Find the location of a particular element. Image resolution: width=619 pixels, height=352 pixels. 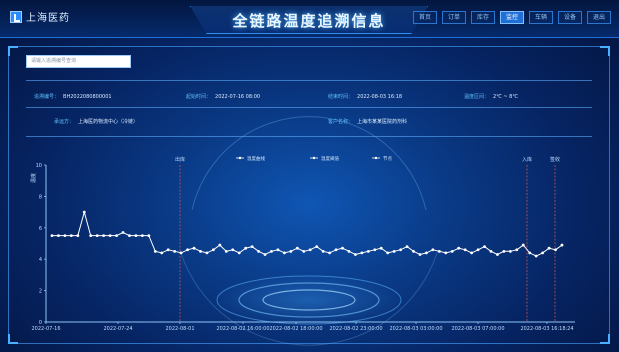

y-tick-label: 4 is located at coordinates (40, 260).